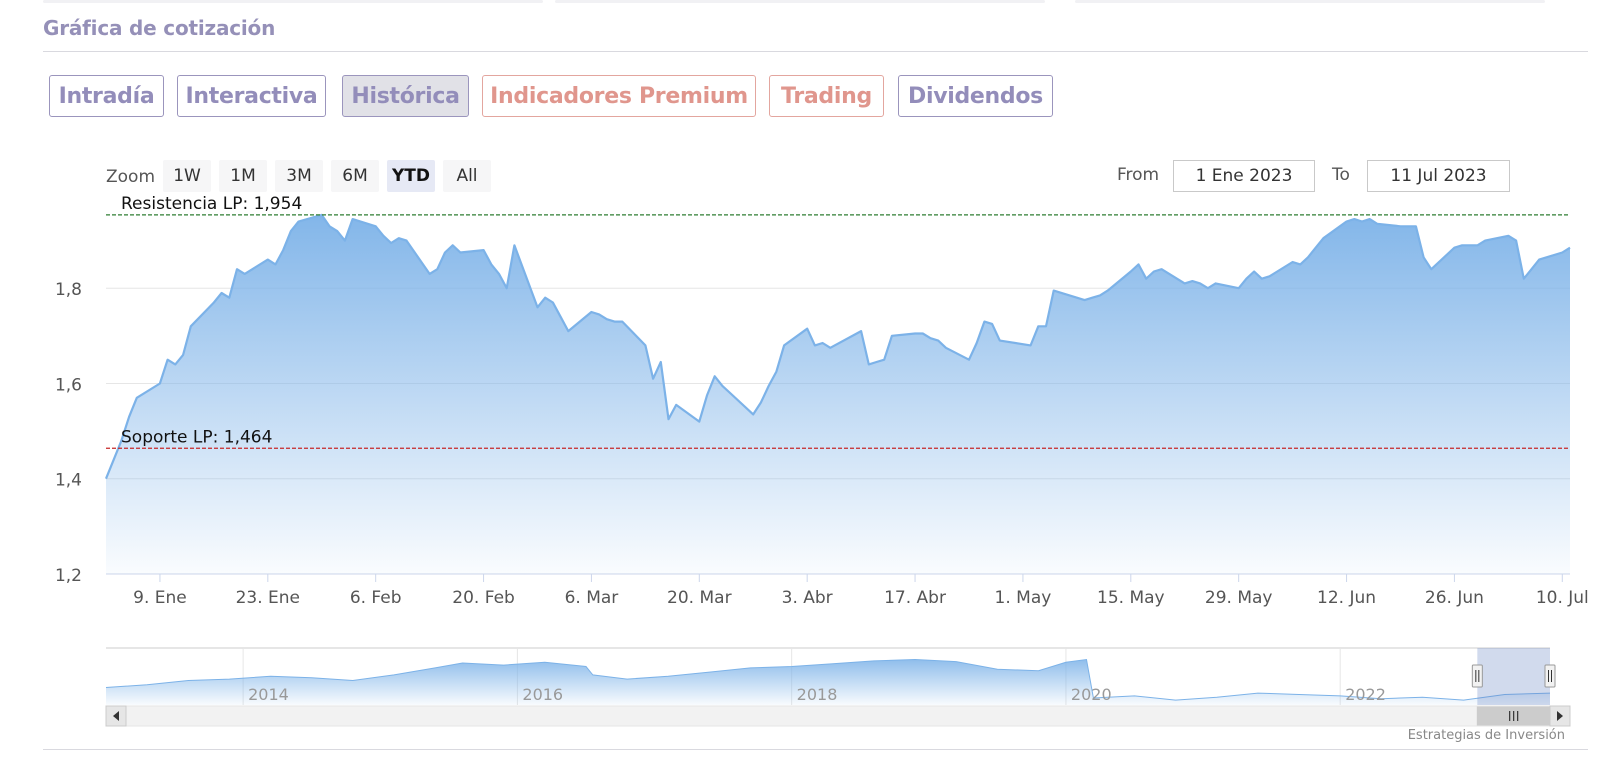 The image size is (1615, 773). What do you see at coordinates (699, 598) in the screenshot?
I see `x-tick-label: 20. Mar` at bounding box center [699, 598].